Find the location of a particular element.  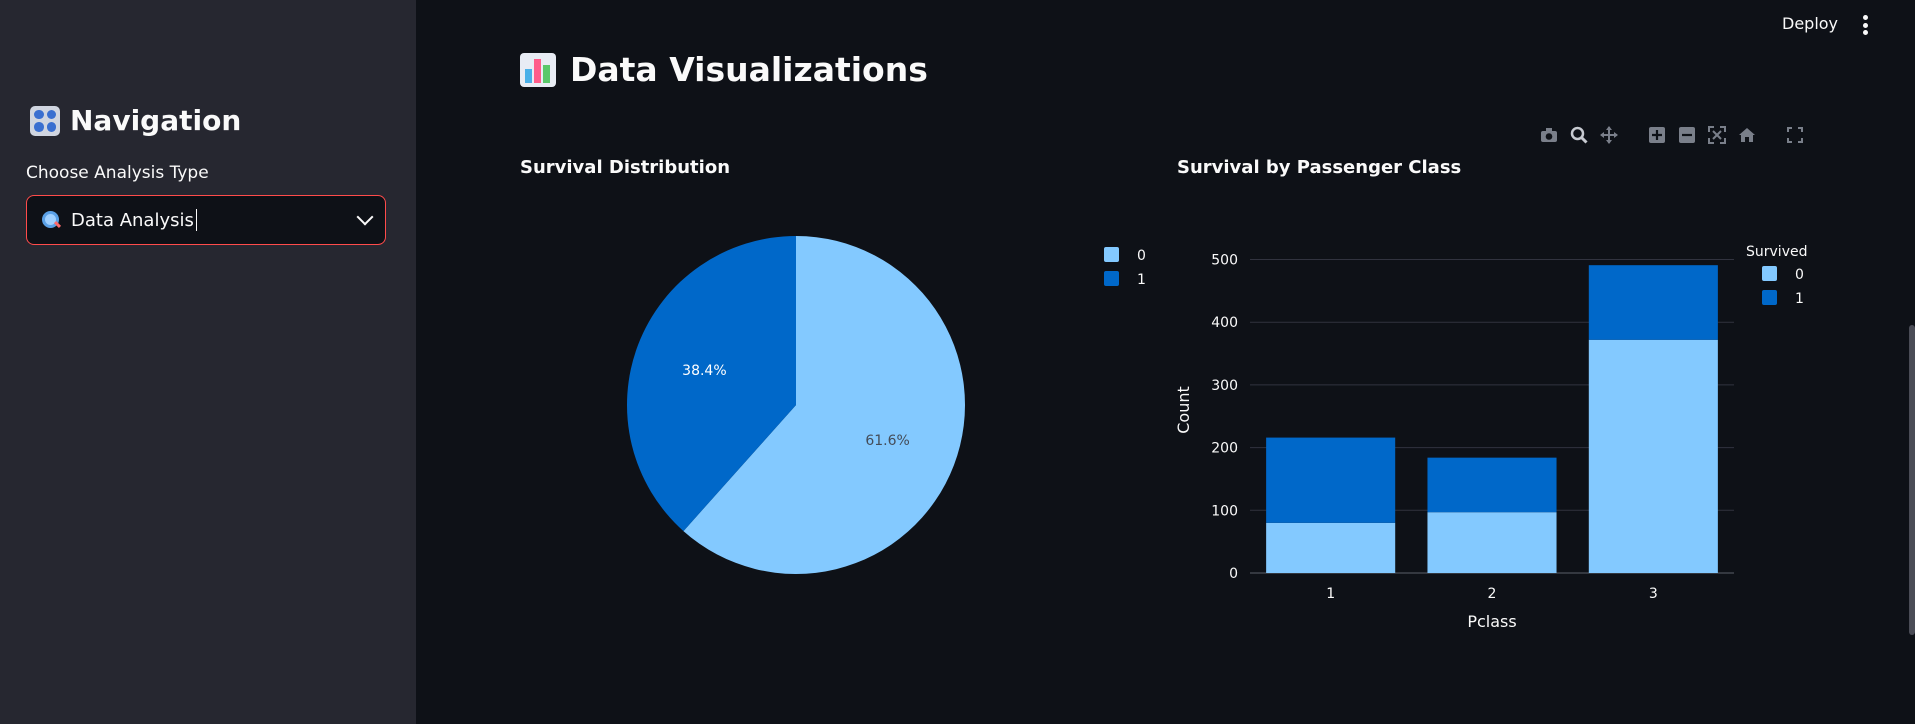

autoscale-icon is located at coordinates (1717, 135).